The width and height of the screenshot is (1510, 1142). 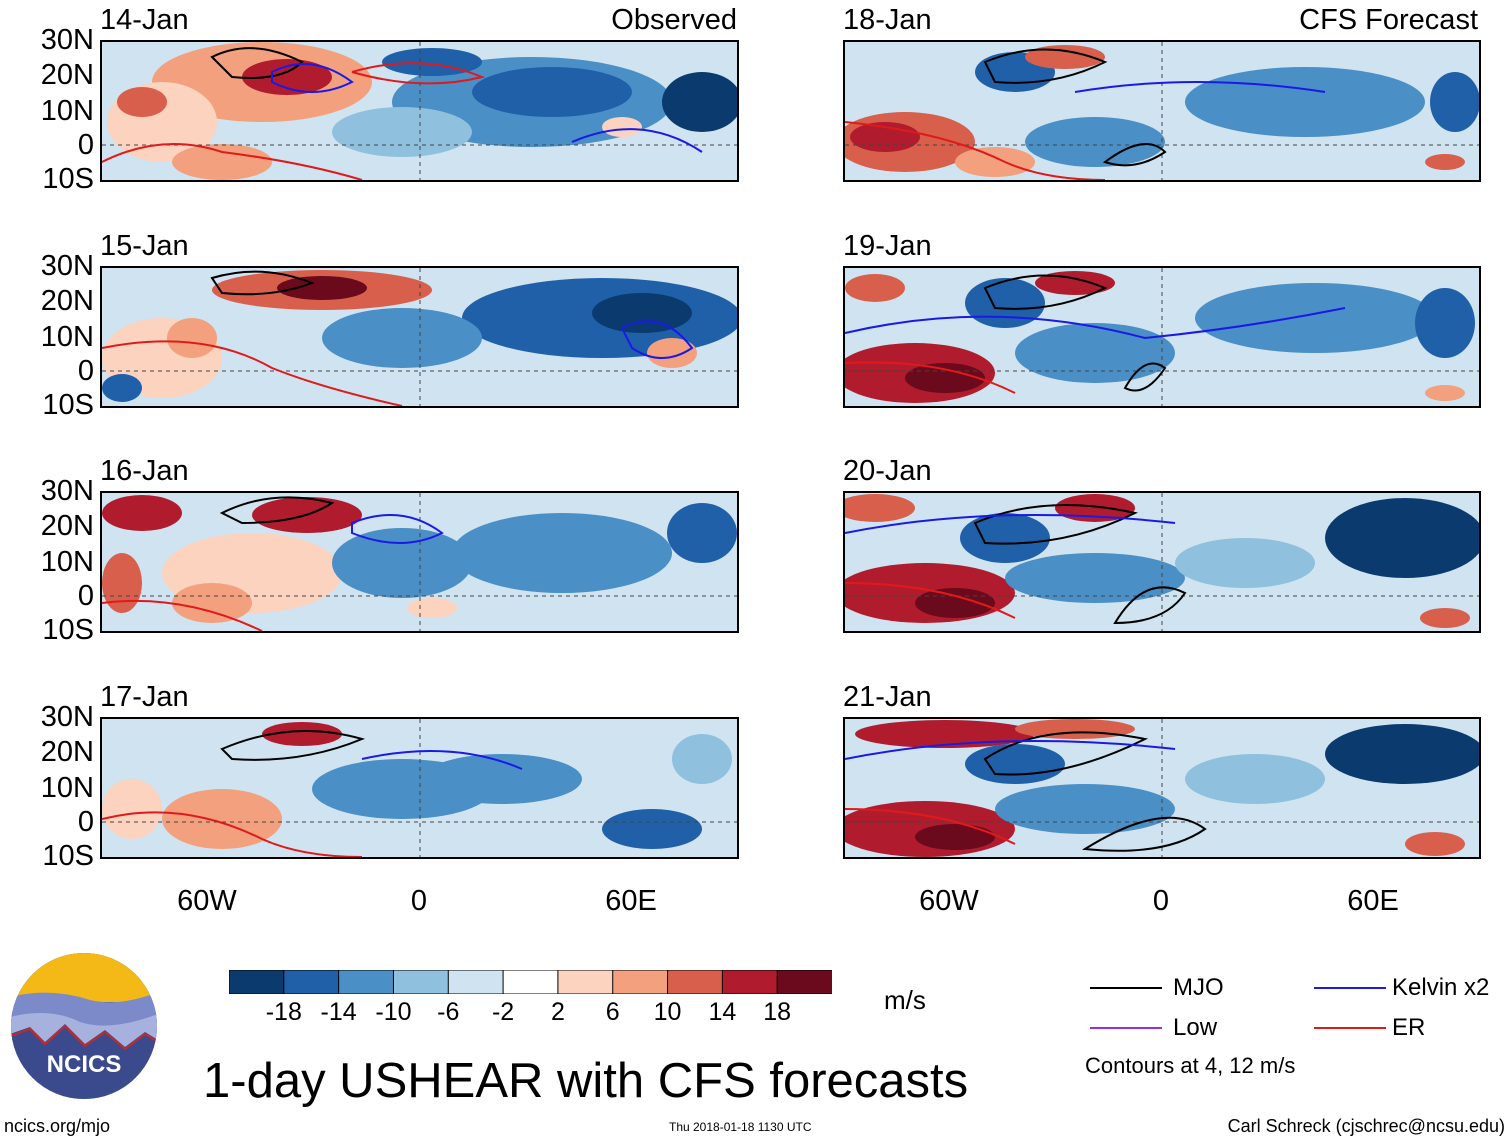 I want to click on colorbar-tick-label: 18, so click(x=777, y=1012).